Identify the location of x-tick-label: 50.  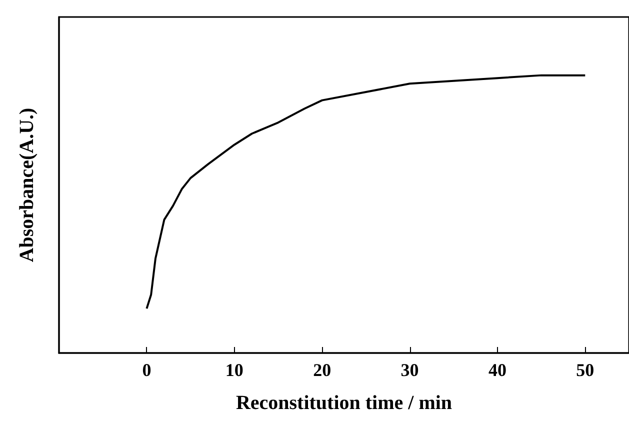
(585, 370).